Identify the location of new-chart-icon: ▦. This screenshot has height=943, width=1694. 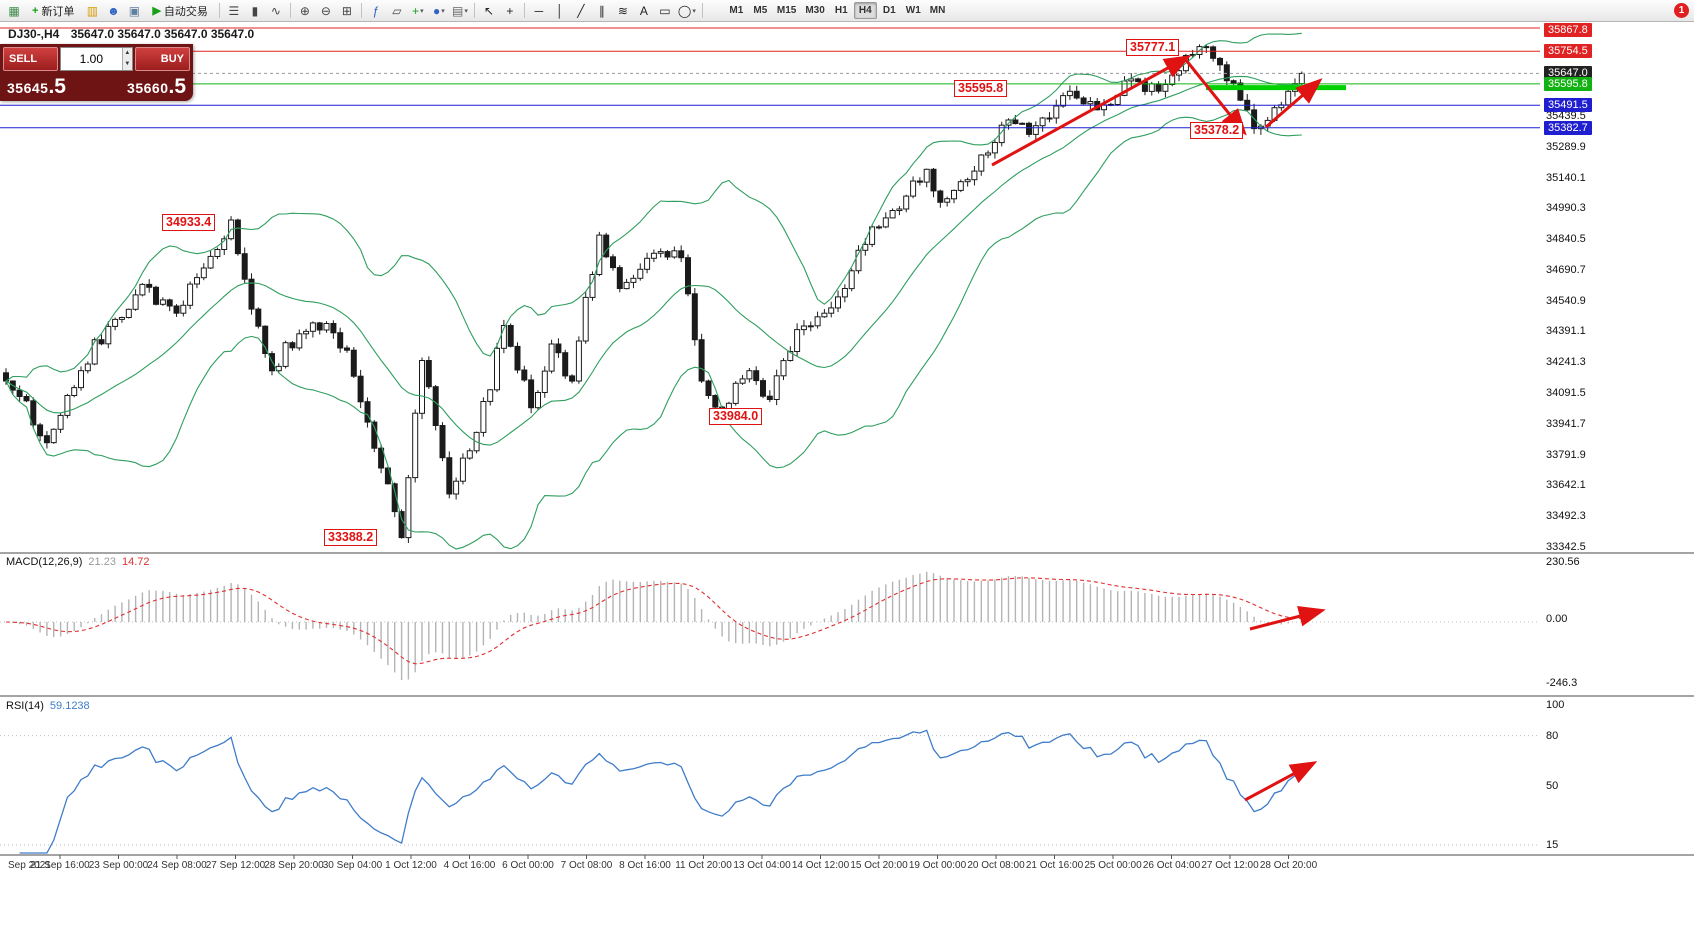
(14, 10).